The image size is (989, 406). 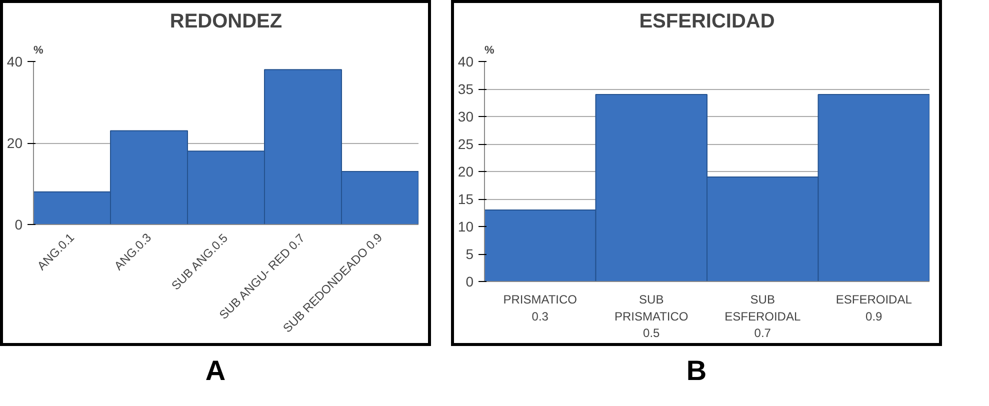 What do you see at coordinates (226, 21) in the screenshot?
I see `chart-title: REDONDEZ` at bounding box center [226, 21].